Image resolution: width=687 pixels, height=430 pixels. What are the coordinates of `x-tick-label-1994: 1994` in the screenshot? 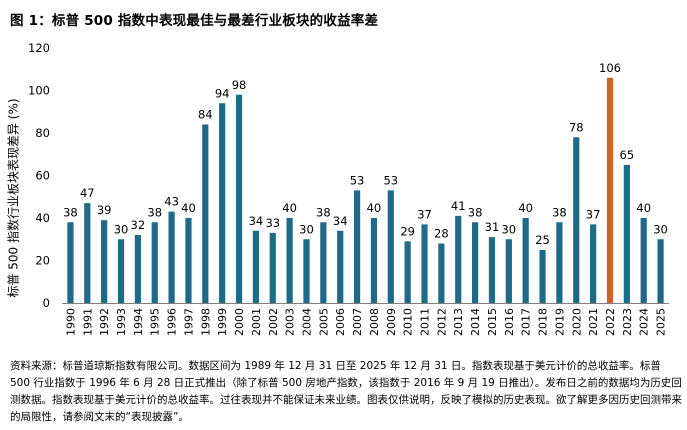 It's located at (138, 322).